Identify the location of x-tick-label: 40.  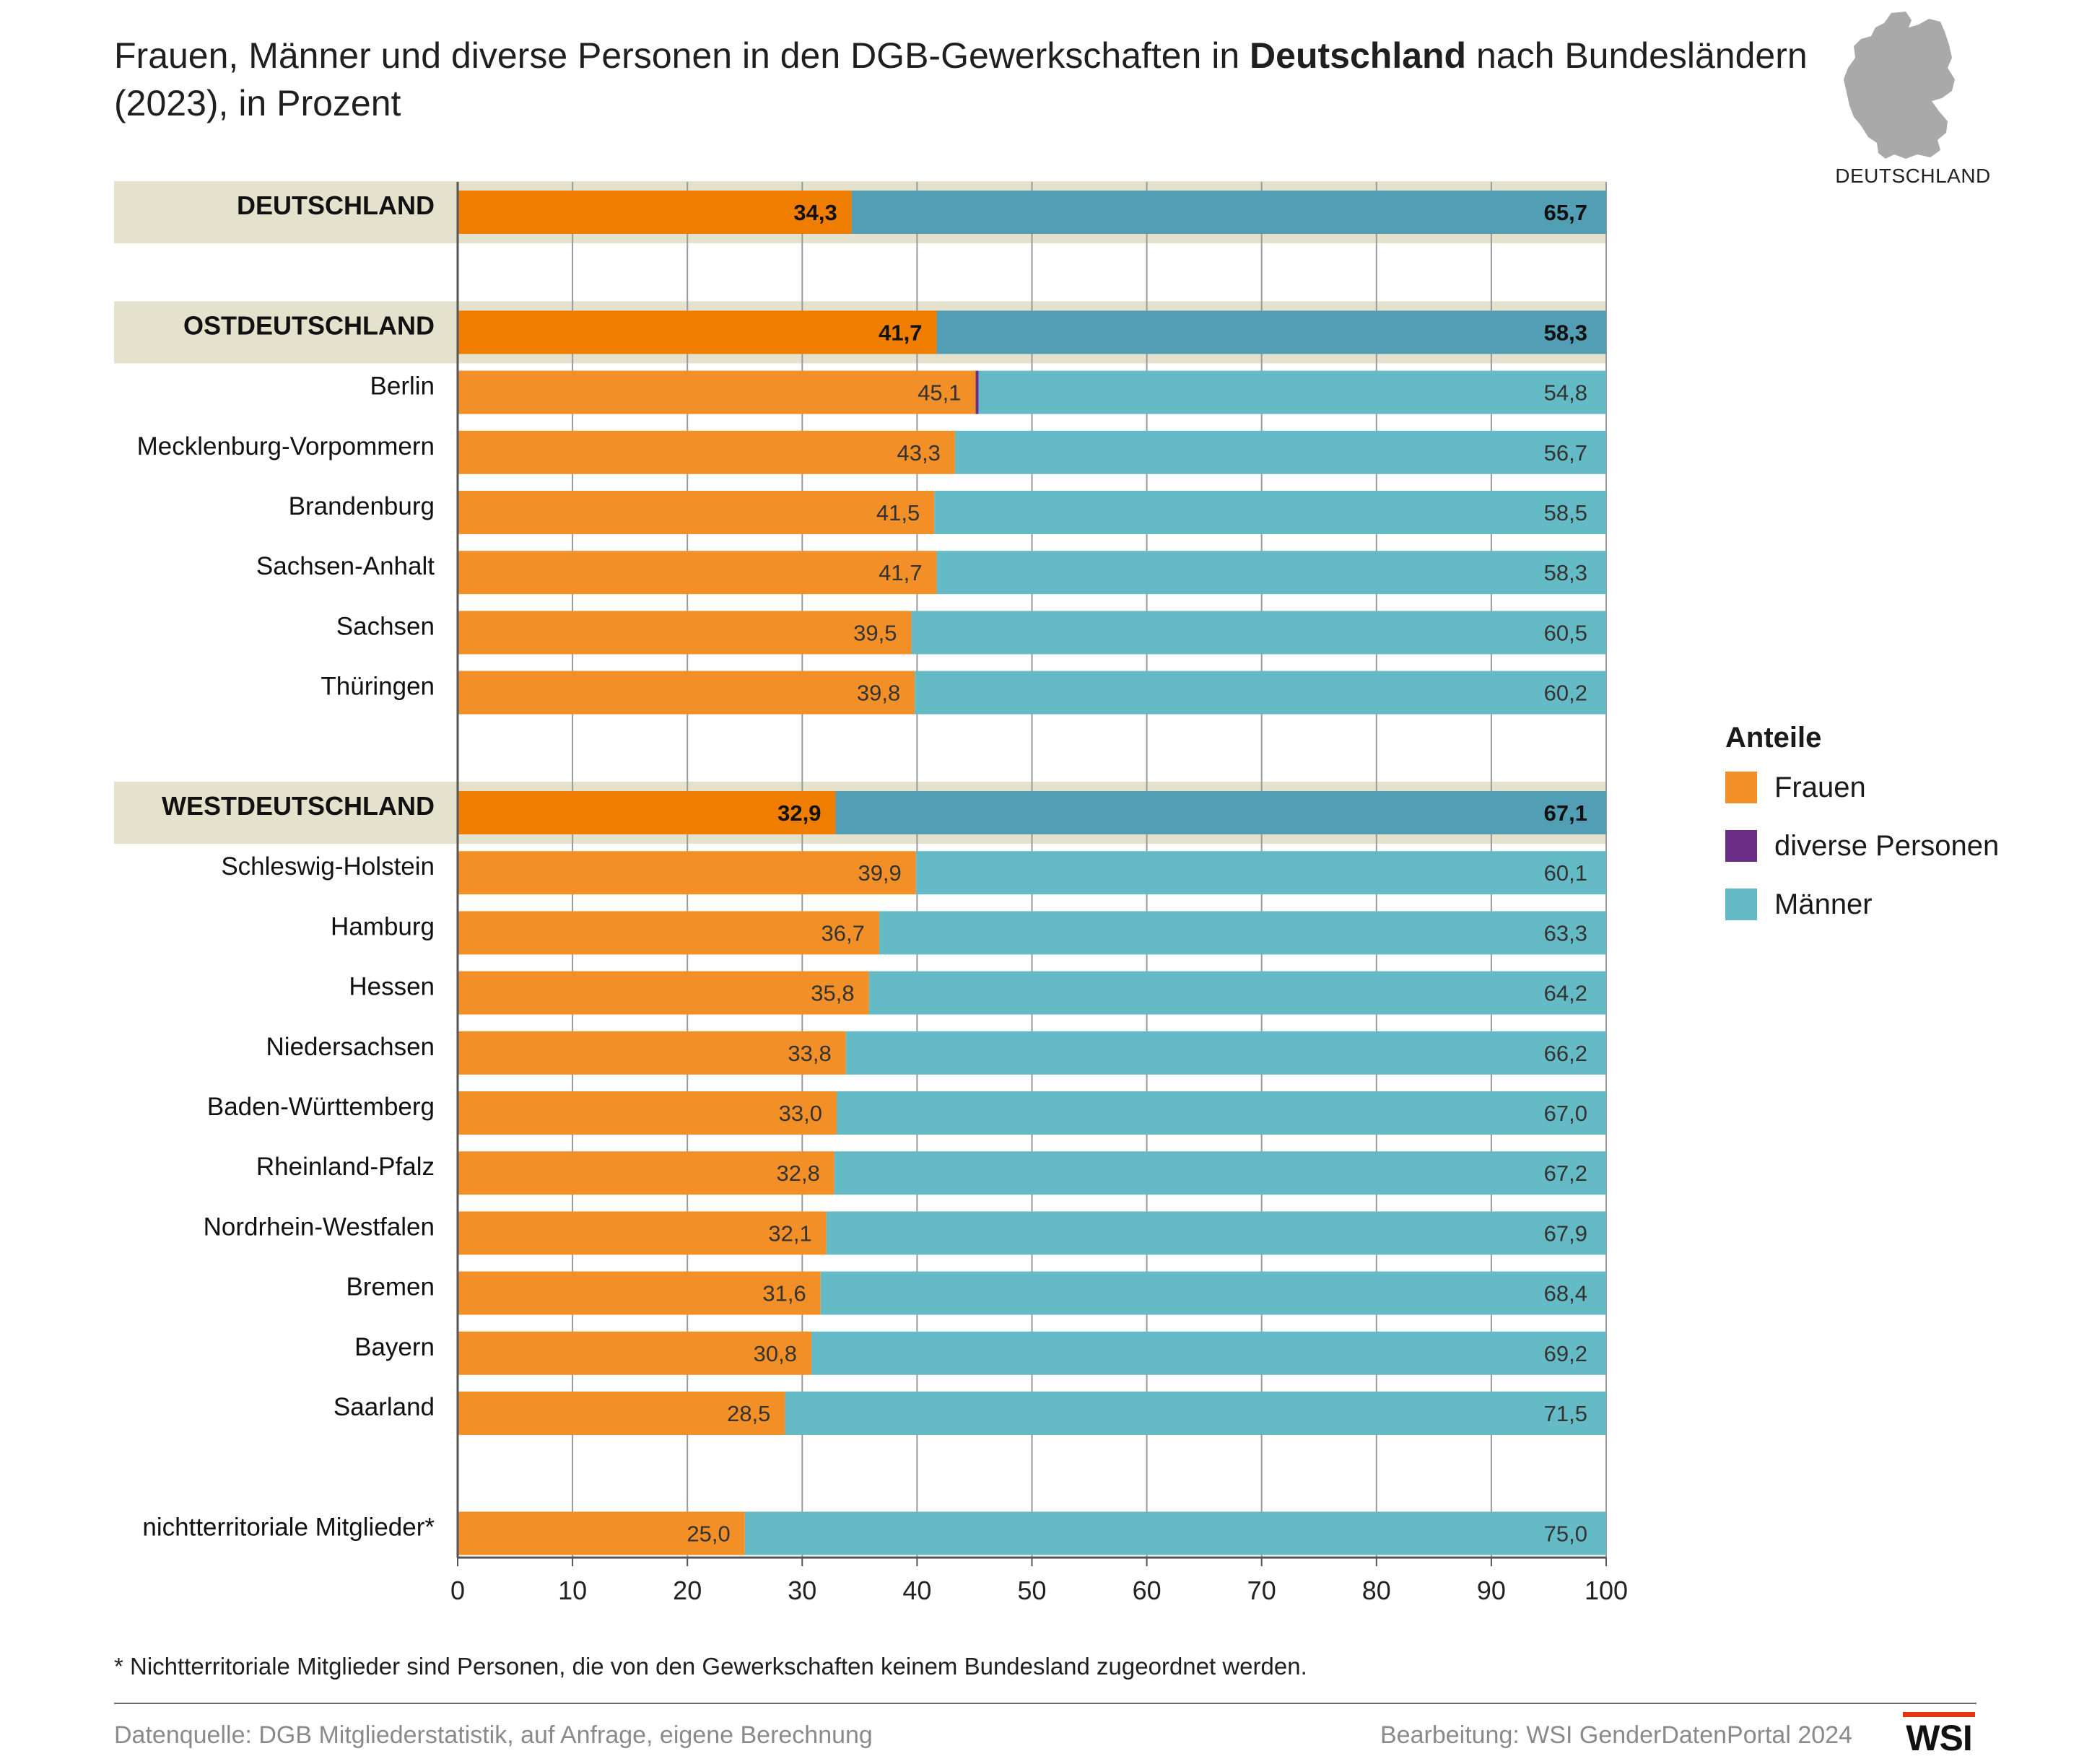
(916, 1590).